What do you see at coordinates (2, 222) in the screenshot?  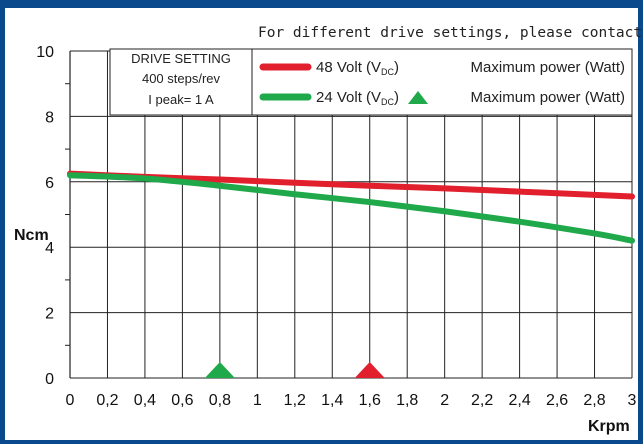 I see `frame-left-bar` at bounding box center [2, 222].